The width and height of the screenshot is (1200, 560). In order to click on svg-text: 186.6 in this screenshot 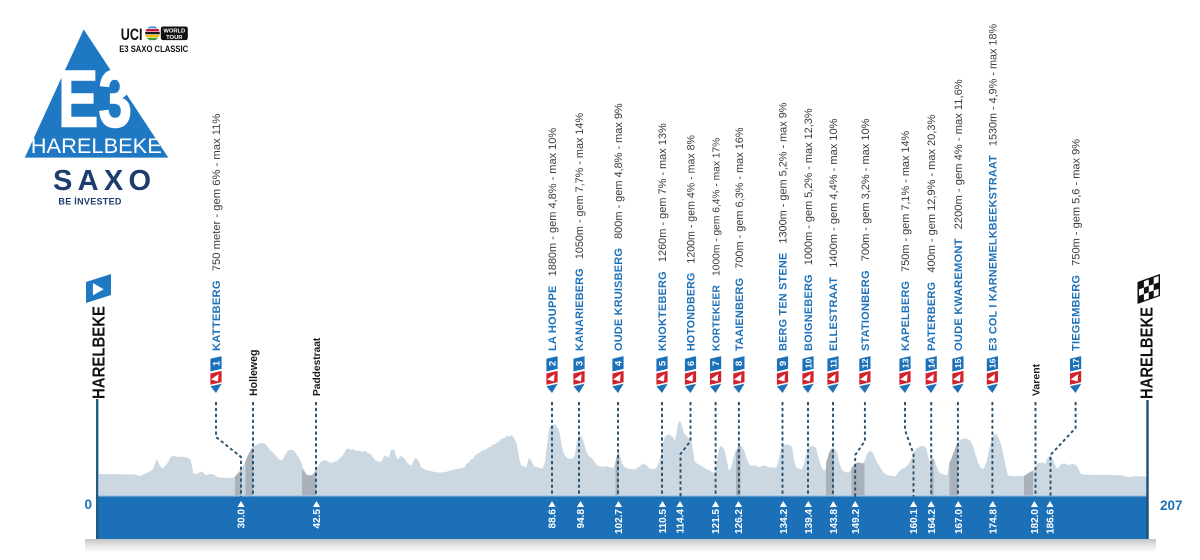, I will do `click(1051, 521)`.